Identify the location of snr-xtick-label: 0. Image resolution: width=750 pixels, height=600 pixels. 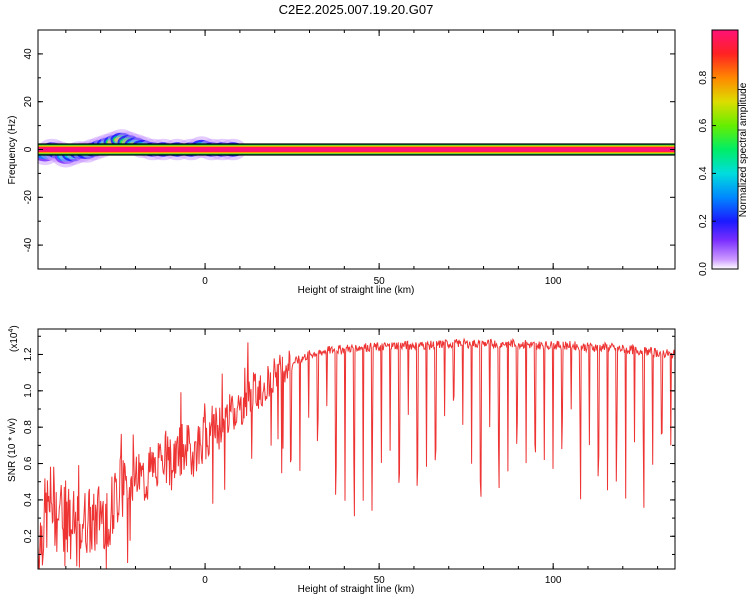
(205, 580).